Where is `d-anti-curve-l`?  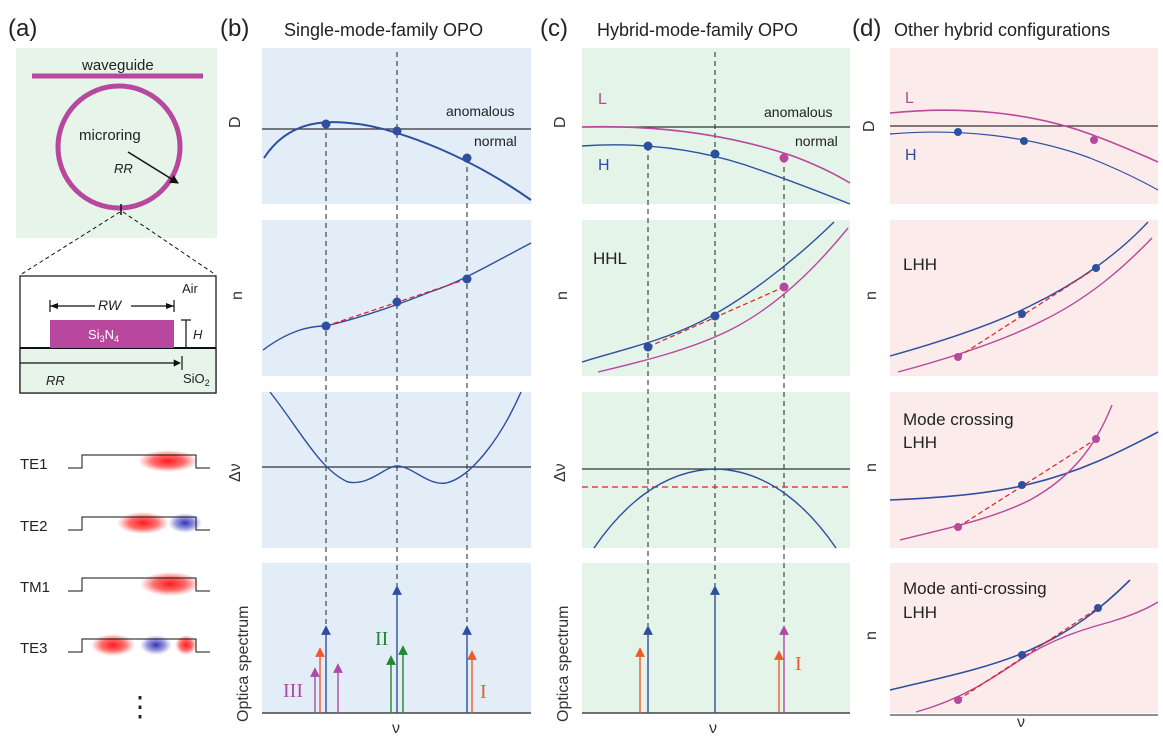
d-anti-curve-l is located at coordinates (1037, 657).